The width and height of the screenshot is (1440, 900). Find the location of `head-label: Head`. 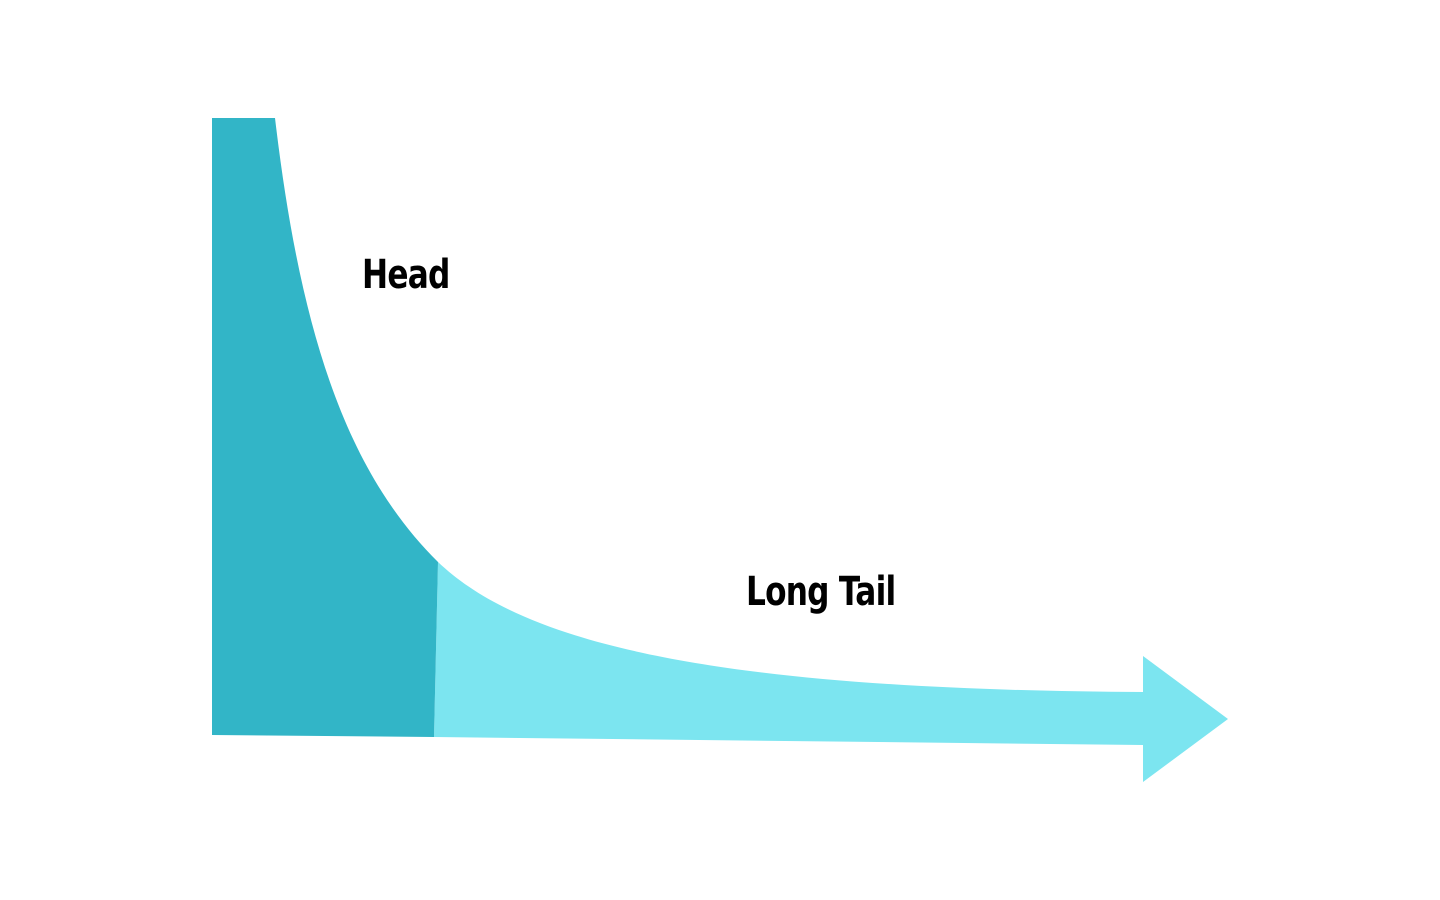

head-label: Head is located at coordinates (406, 275).